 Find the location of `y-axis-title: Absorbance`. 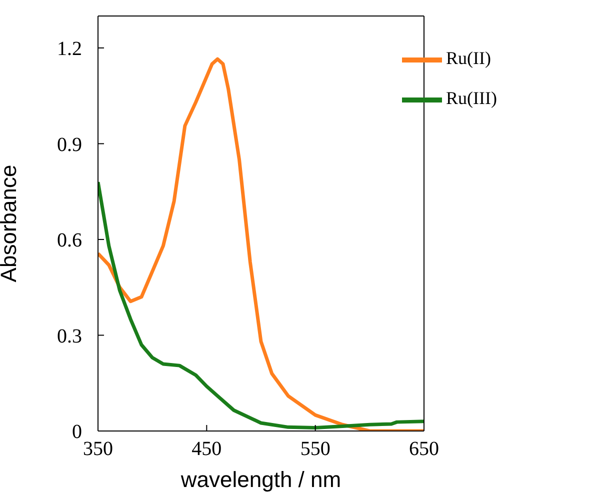

y-axis-title: Absorbance is located at coordinates (10, 223).